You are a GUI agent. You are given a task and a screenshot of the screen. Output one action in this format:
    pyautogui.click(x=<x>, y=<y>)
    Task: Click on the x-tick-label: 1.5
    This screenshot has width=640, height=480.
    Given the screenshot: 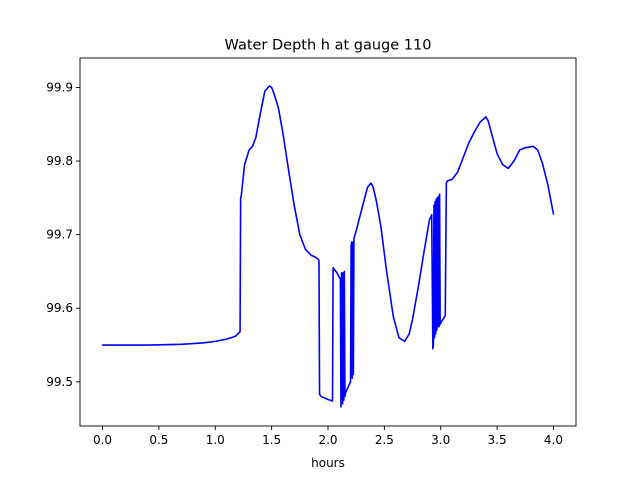 What is the action you would take?
    pyautogui.click(x=271, y=440)
    